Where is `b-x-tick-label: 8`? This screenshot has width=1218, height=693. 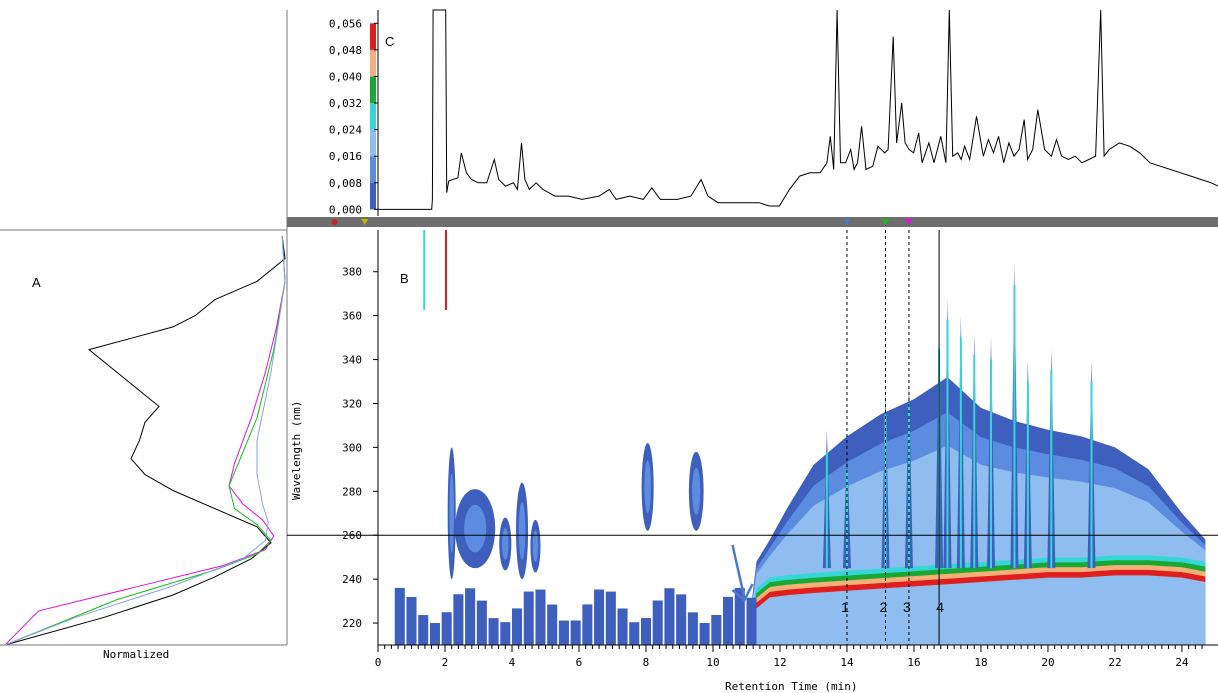 b-x-tick-label: 8 is located at coordinates (646, 662).